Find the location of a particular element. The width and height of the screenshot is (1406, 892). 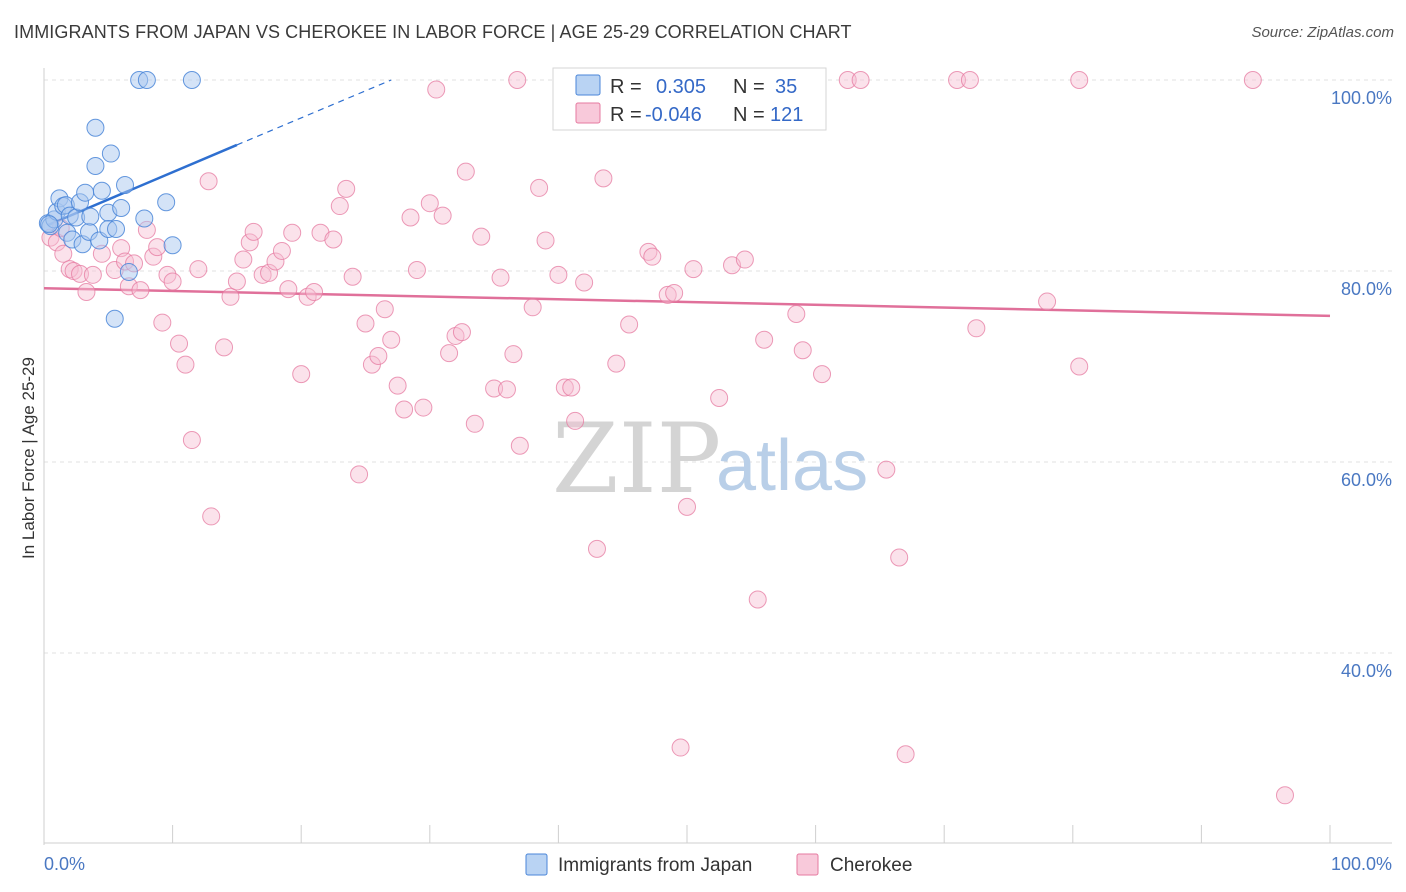

x-tick-labels: 0.0% 100.0% is located at coordinates (718, 864).